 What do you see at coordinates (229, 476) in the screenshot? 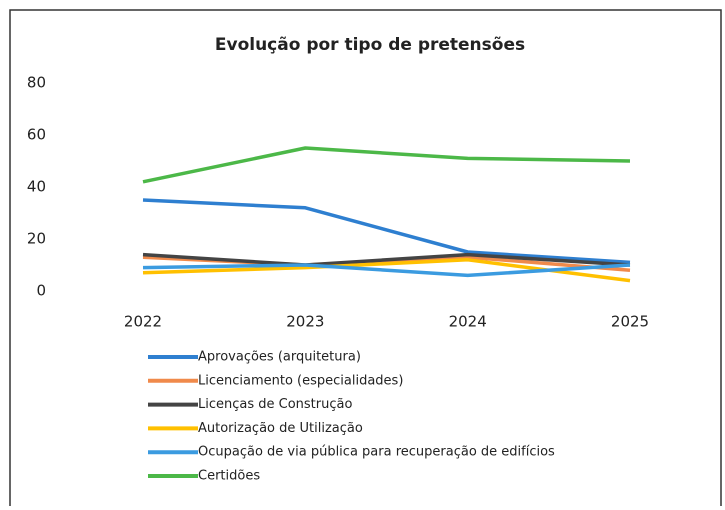
I see `legend-label: Certidões` at bounding box center [229, 476].